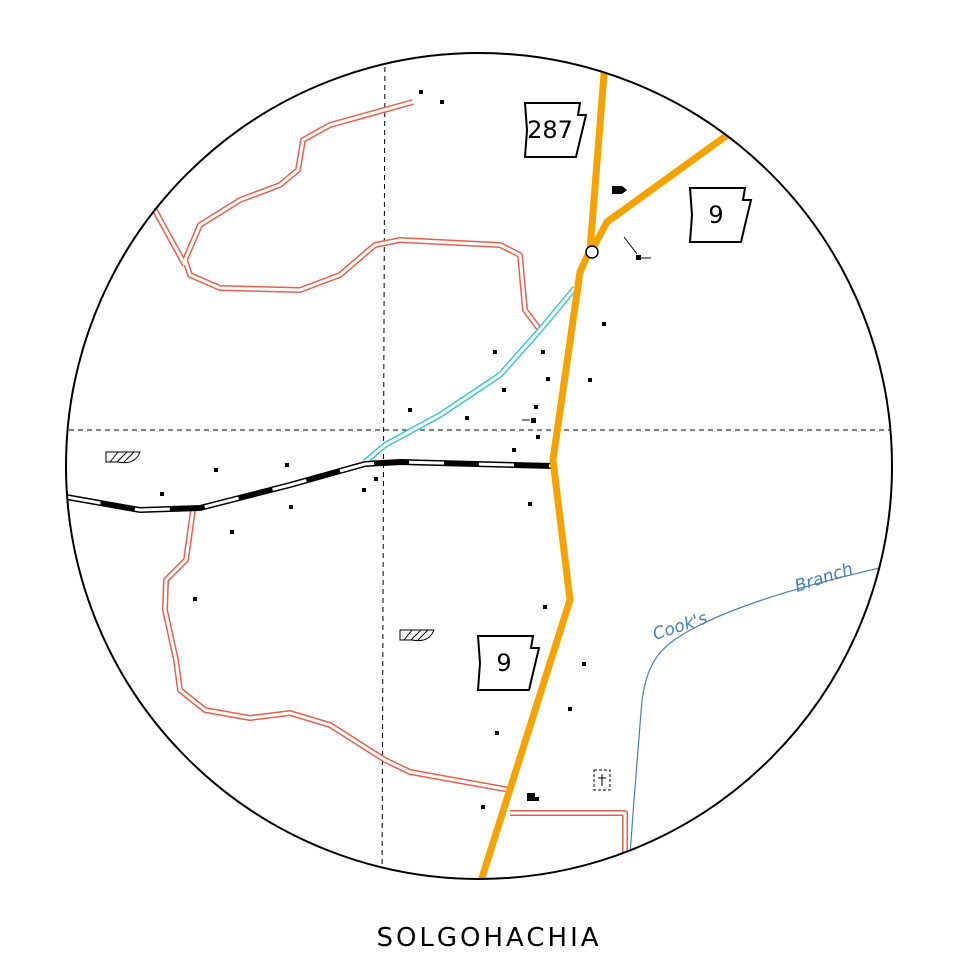  What do you see at coordinates (488, 938) in the screenshot?
I see `map-title: SOLGOHACHIA` at bounding box center [488, 938].